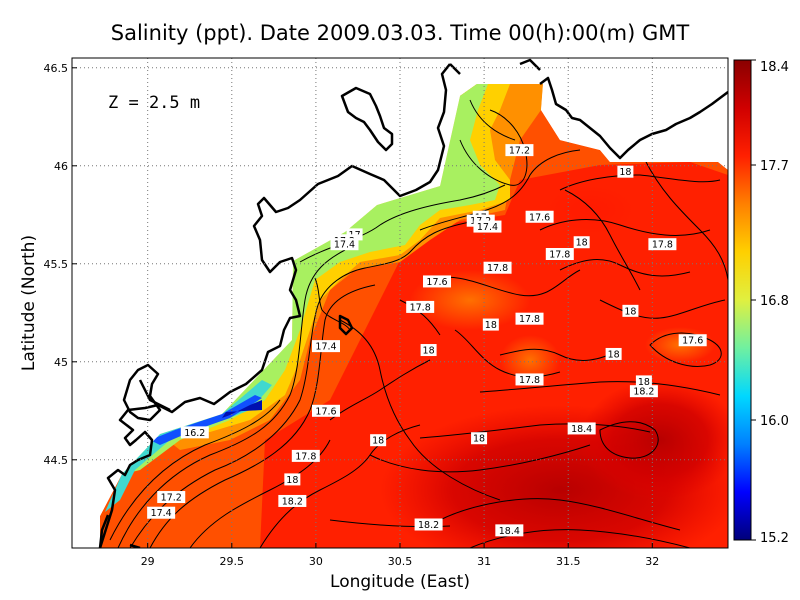 This screenshot has height=600, width=800. Describe the element at coordinates (742, 300) in the screenshot. I see `colorbar-gradient` at that location.